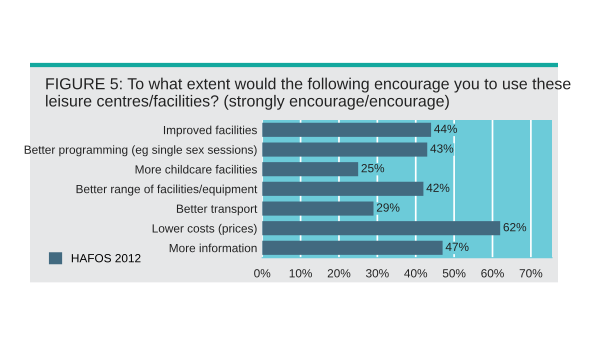 The width and height of the screenshot is (600, 353). What do you see at coordinates (167, 190) in the screenshot?
I see `y-tick-label: Better range of facilities/equipment` at bounding box center [167, 190].